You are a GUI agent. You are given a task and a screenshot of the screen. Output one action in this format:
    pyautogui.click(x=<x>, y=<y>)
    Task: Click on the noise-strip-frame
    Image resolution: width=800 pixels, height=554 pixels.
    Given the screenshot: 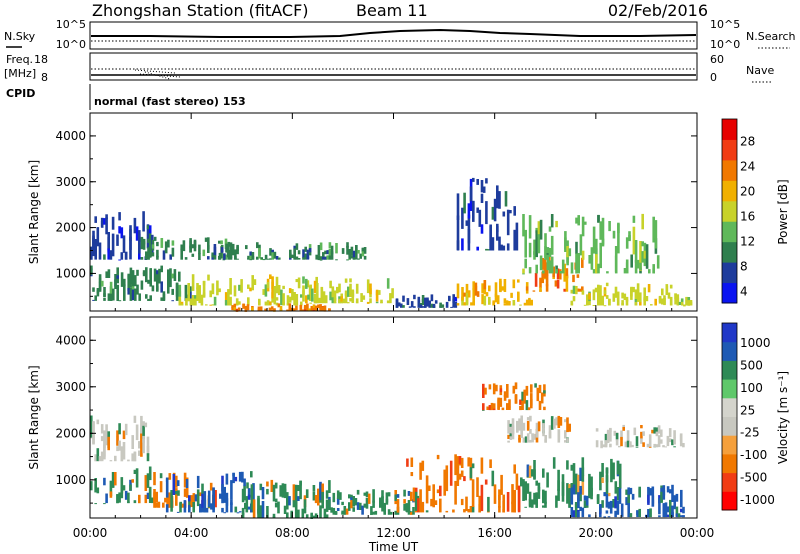 What is the action you would take?
    pyautogui.click(x=393, y=35)
    